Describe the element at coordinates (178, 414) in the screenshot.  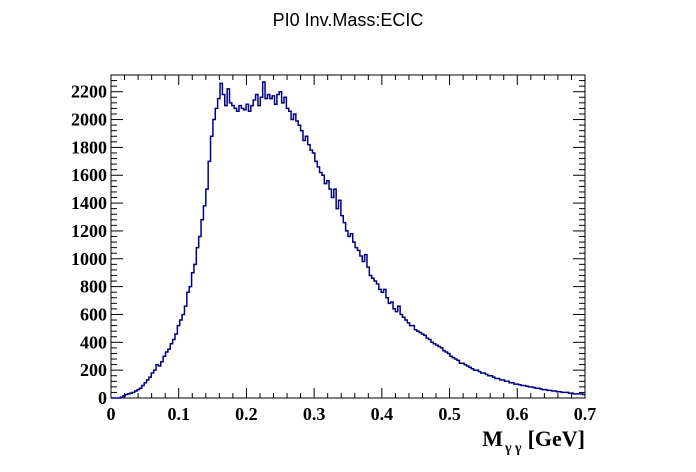
I see `x-tick-label: 0.1` at that location.